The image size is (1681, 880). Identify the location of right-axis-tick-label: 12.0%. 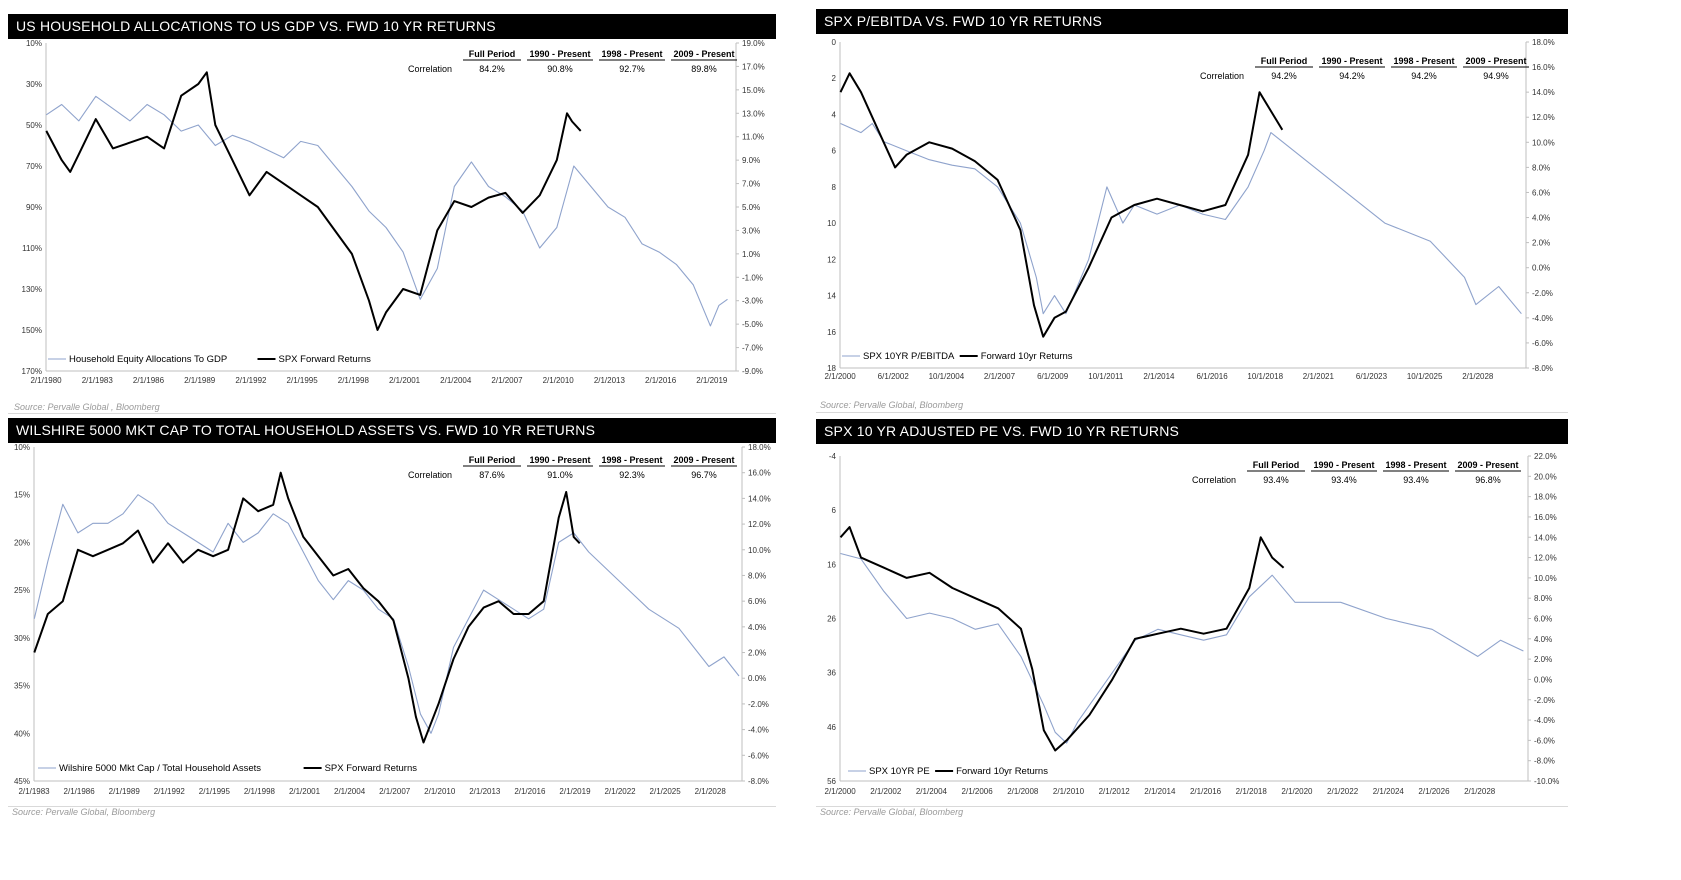
(759, 524).